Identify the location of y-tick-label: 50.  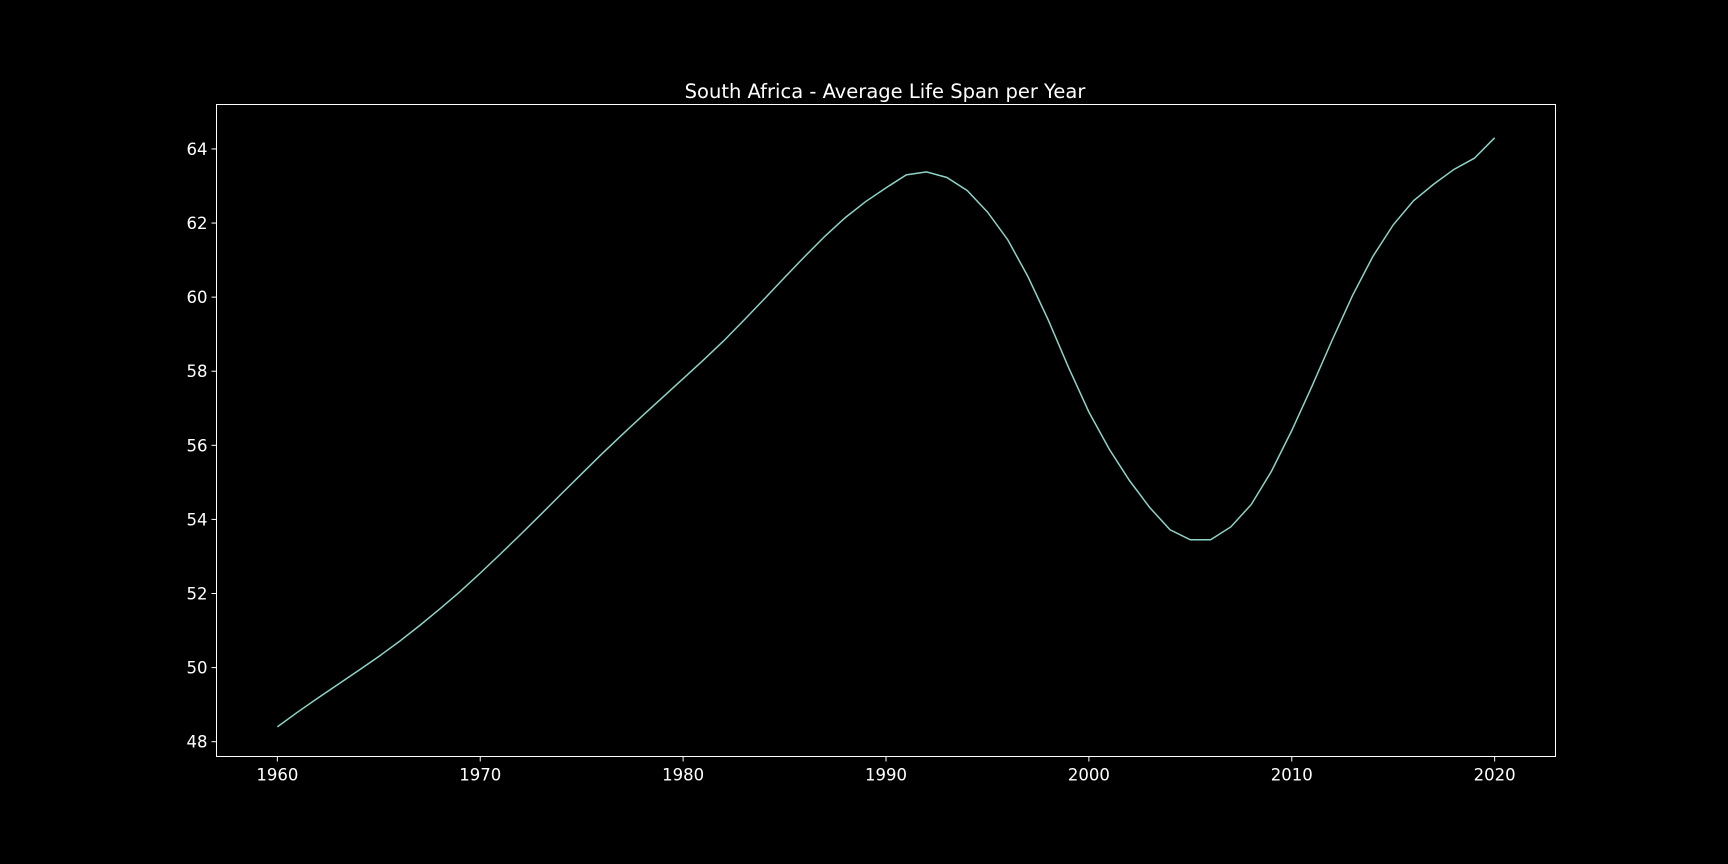
(197, 668).